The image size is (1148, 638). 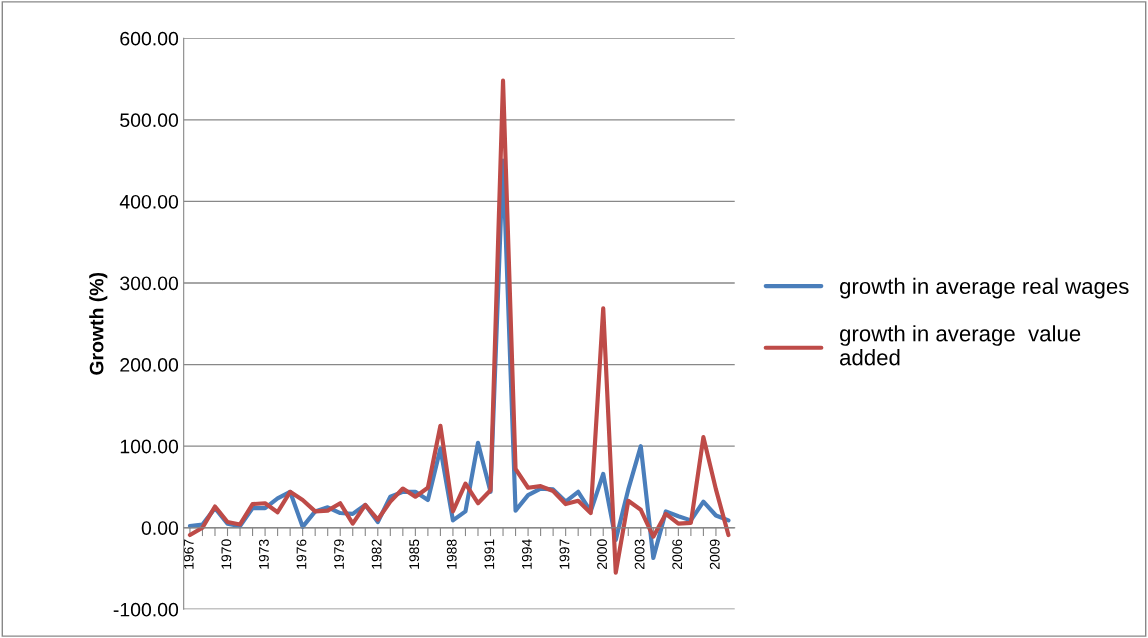 I want to click on x-tick-label: 1979, so click(x=339, y=554).